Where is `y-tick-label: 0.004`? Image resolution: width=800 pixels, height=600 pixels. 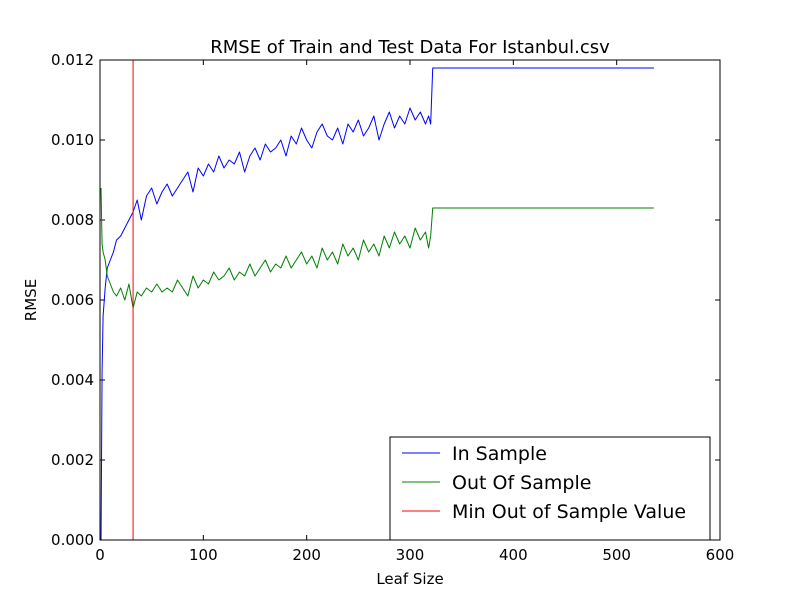 y-tick-label: 0.004 is located at coordinates (72, 380).